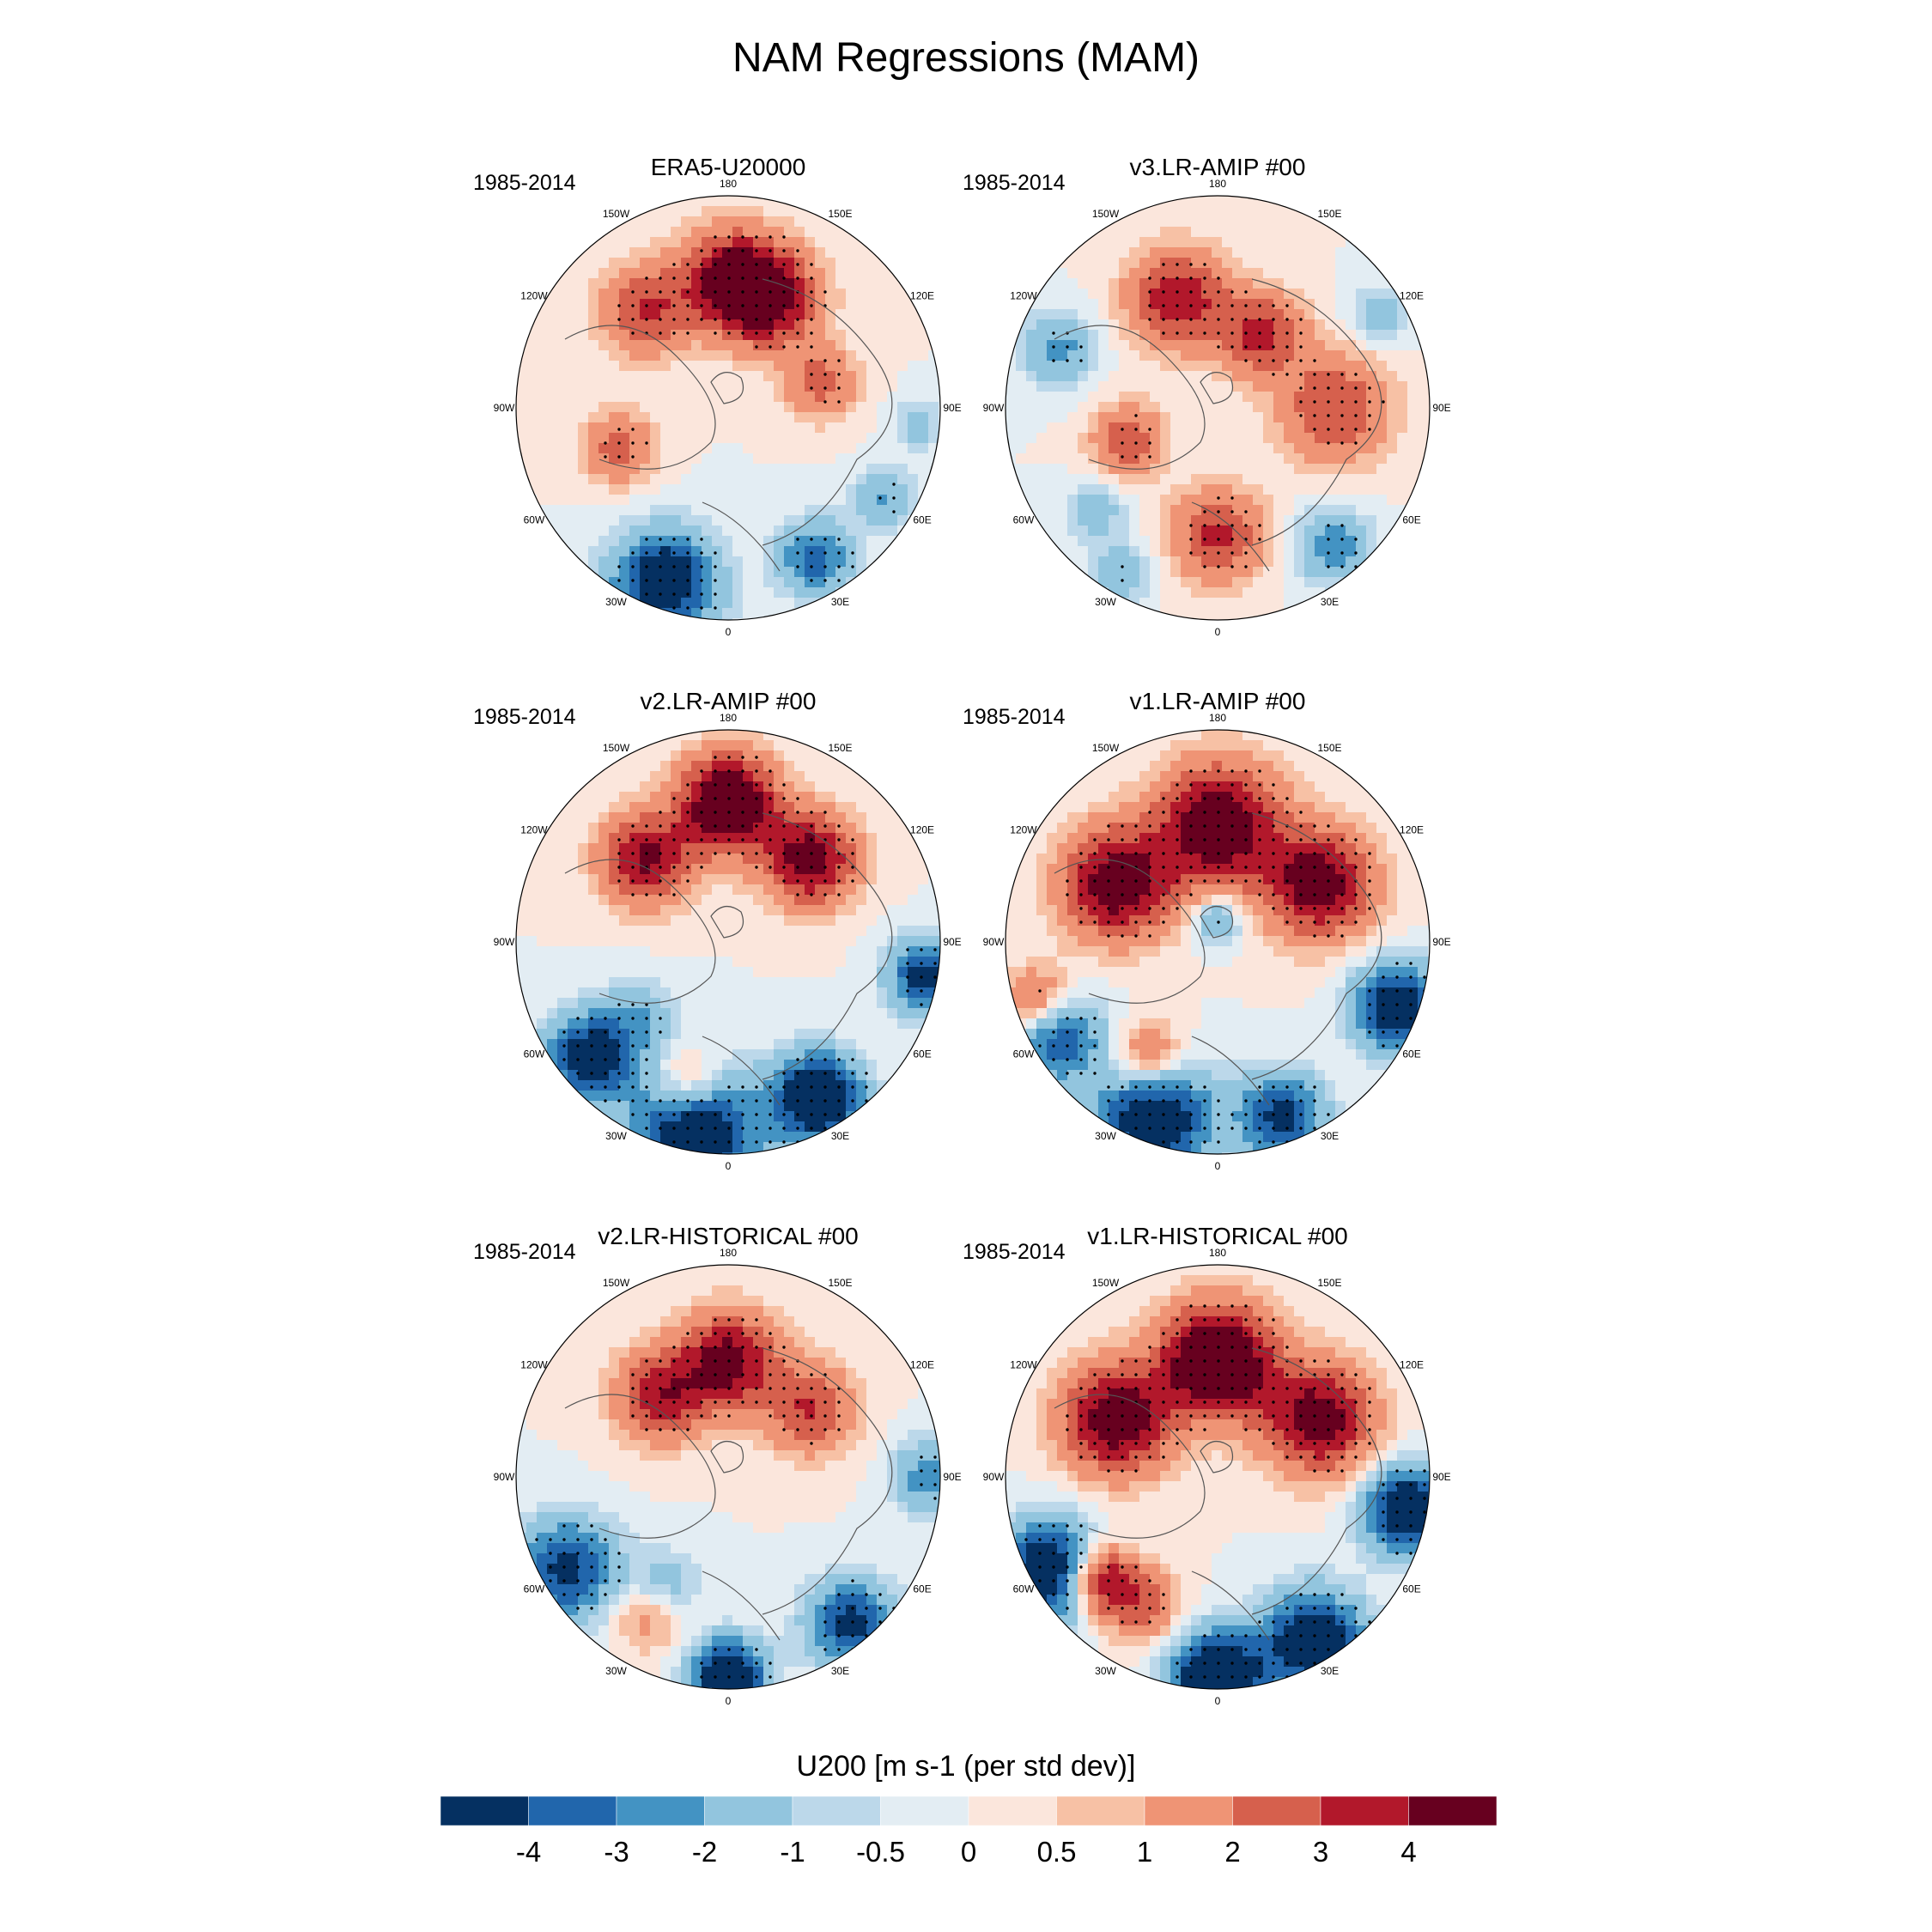 This screenshot has height=1932, width=1932. What do you see at coordinates (616, 1852) in the screenshot?
I see `colorbar-tick-label: -3` at bounding box center [616, 1852].